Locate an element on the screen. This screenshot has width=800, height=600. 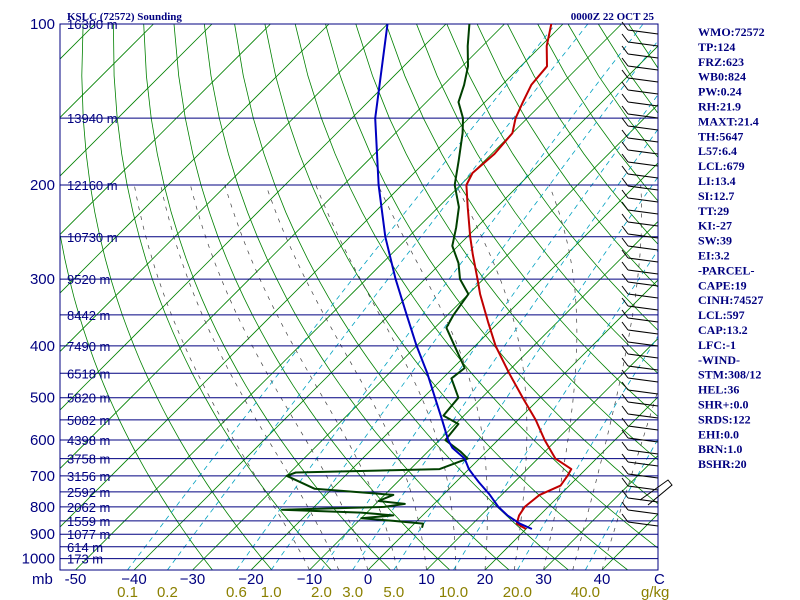
temp-tick-label: −20 is located at coordinates (250, 579).